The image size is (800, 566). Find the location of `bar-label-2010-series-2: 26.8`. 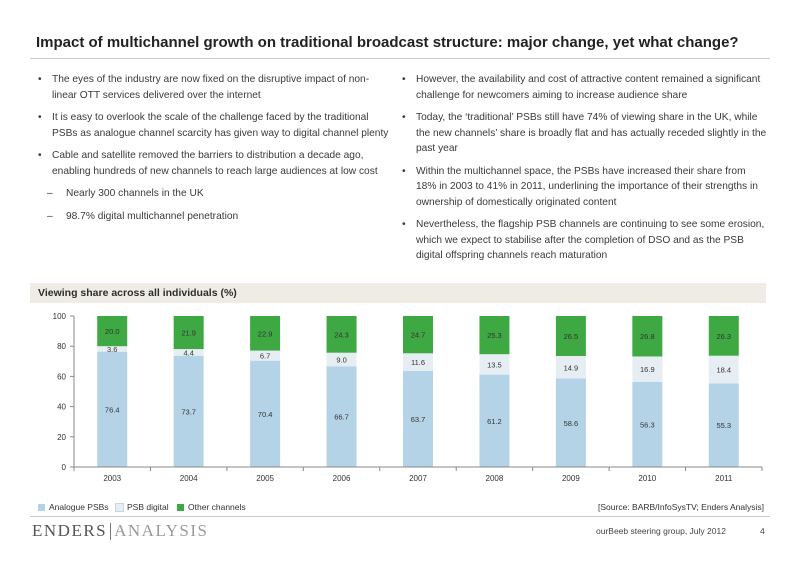

bar-label-2010-series-2: 26.8 is located at coordinates (647, 336).